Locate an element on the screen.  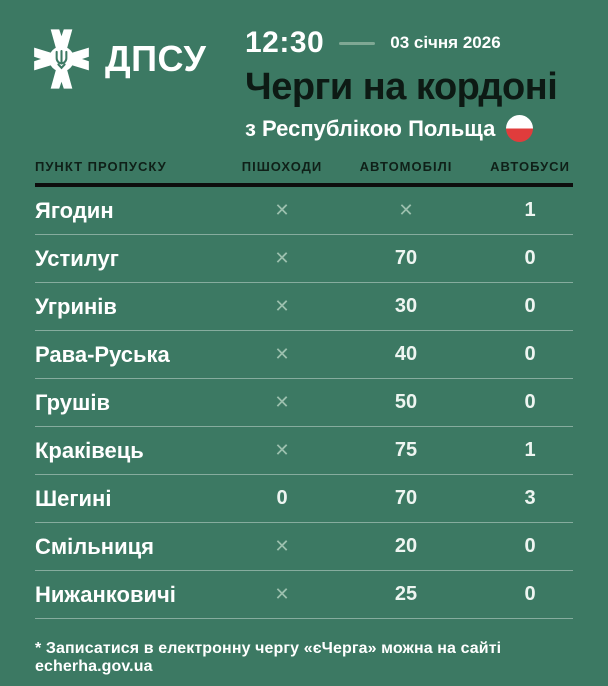
time-value: 12:30 is located at coordinates (285, 42).